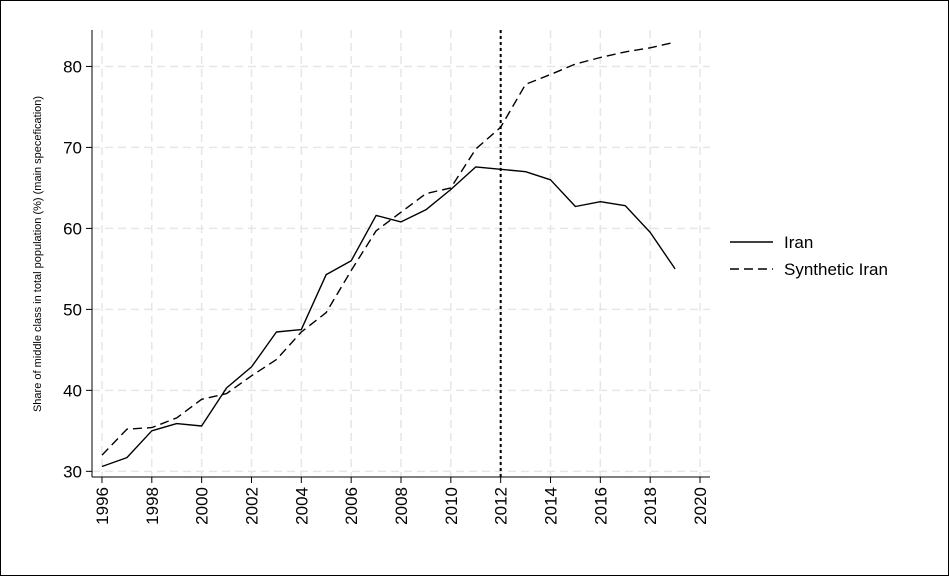 The width and height of the screenshot is (949, 576). Describe the element at coordinates (650, 506) in the screenshot. I see `x-tick-label: 2018` at that location.